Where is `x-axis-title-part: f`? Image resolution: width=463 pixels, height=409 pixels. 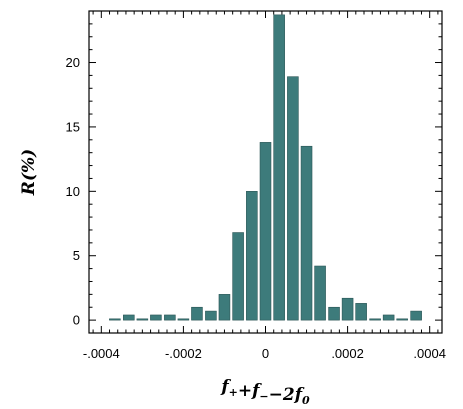
x-axis-title-part: f is located at coordinates (225, 387).